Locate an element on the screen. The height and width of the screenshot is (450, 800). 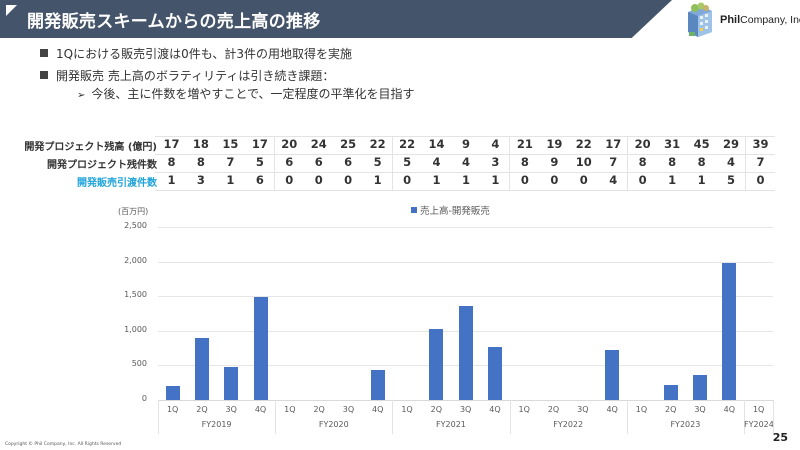
building-logo-icon is located at coordinates (700, 19).